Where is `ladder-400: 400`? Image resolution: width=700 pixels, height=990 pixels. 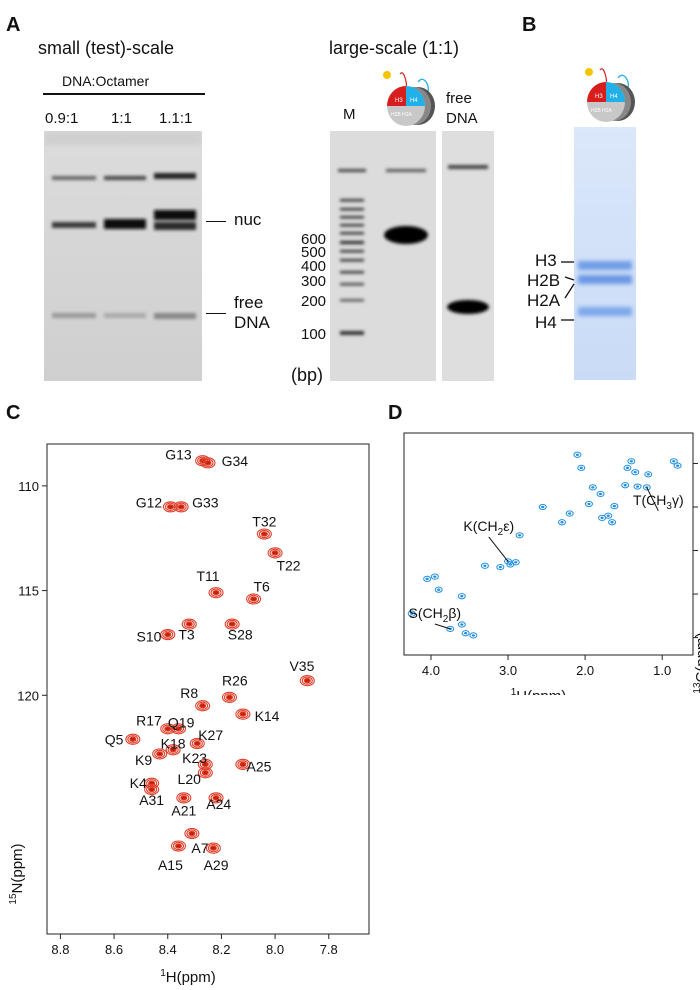
ladder-400: 400 is located at coordinates (314, 266).